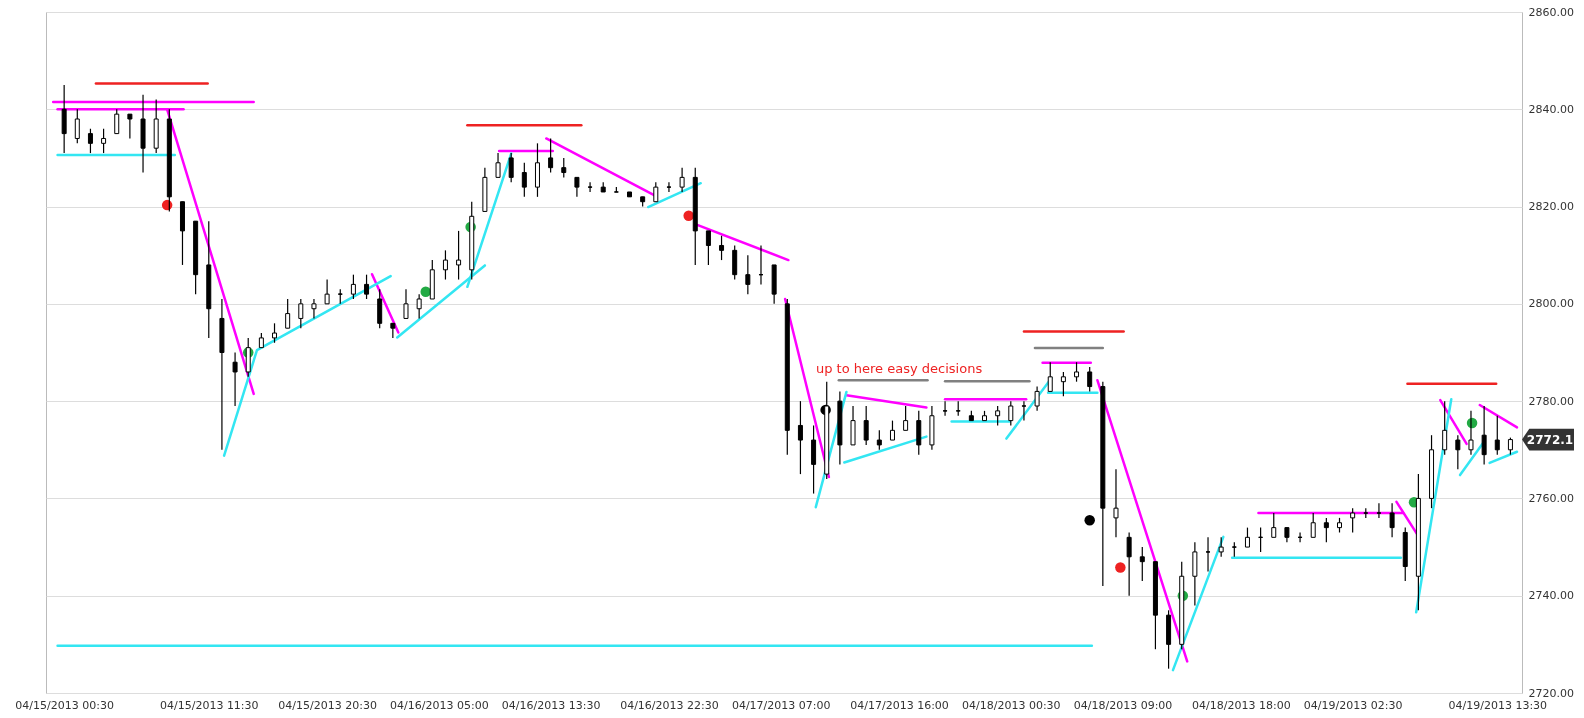  What do you see at coordinates (1551, 498) in the screenshot?
I see `y-tick-label: 2760.00` at bounding box center [1551, 498].